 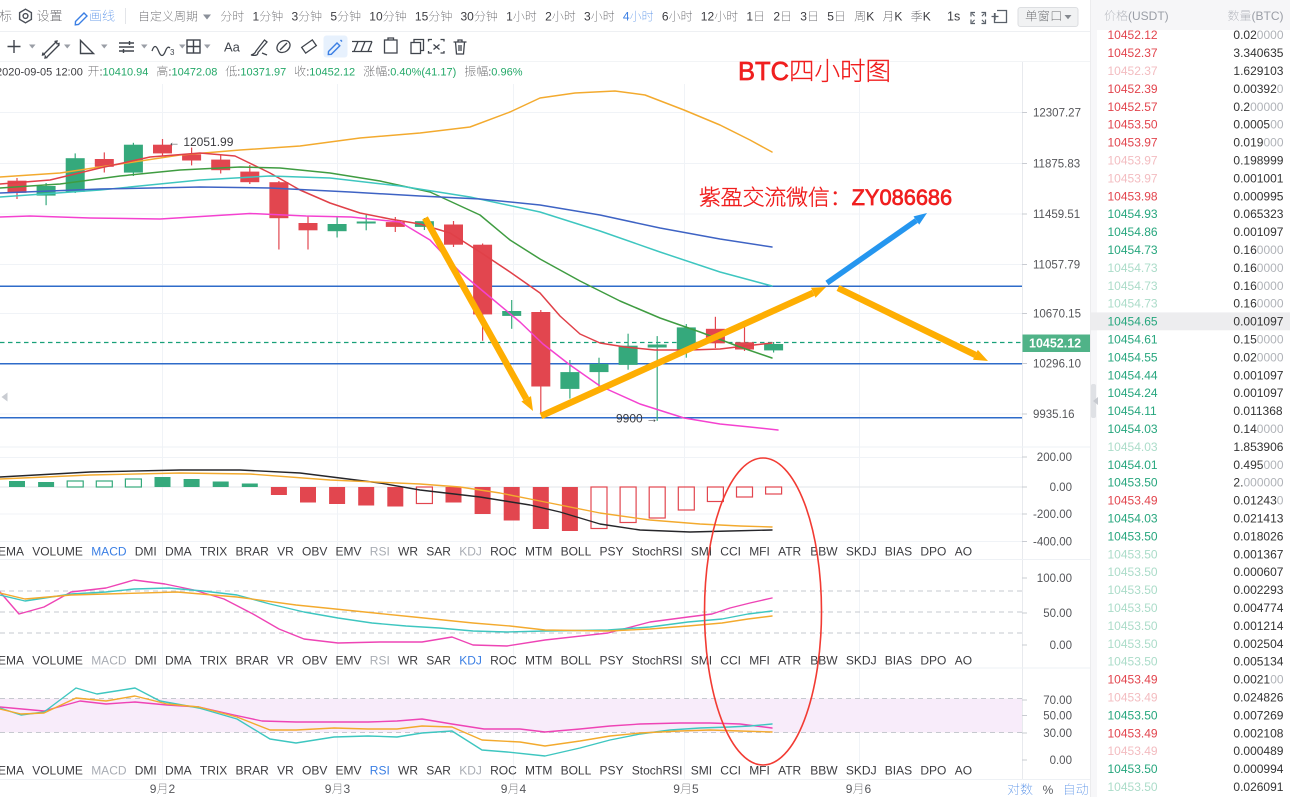 What do you see at coordinates (861, 552) in the screenshot?
I see `svg-text: SKDJ` at bounding box center [861, 552].